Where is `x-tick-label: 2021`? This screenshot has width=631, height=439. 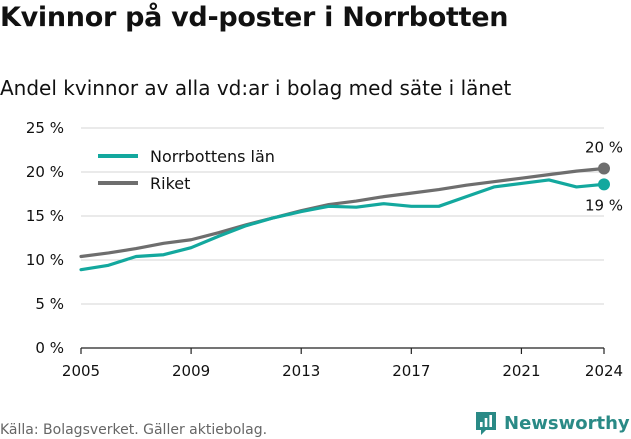
x-tick-label: 2021 is located at coordinates (521, 371).